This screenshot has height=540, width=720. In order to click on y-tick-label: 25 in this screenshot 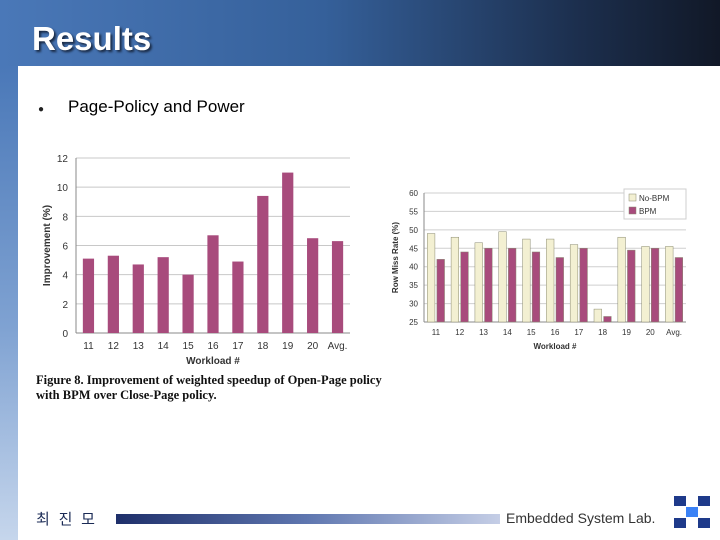, I will do `click(413, 322)`.